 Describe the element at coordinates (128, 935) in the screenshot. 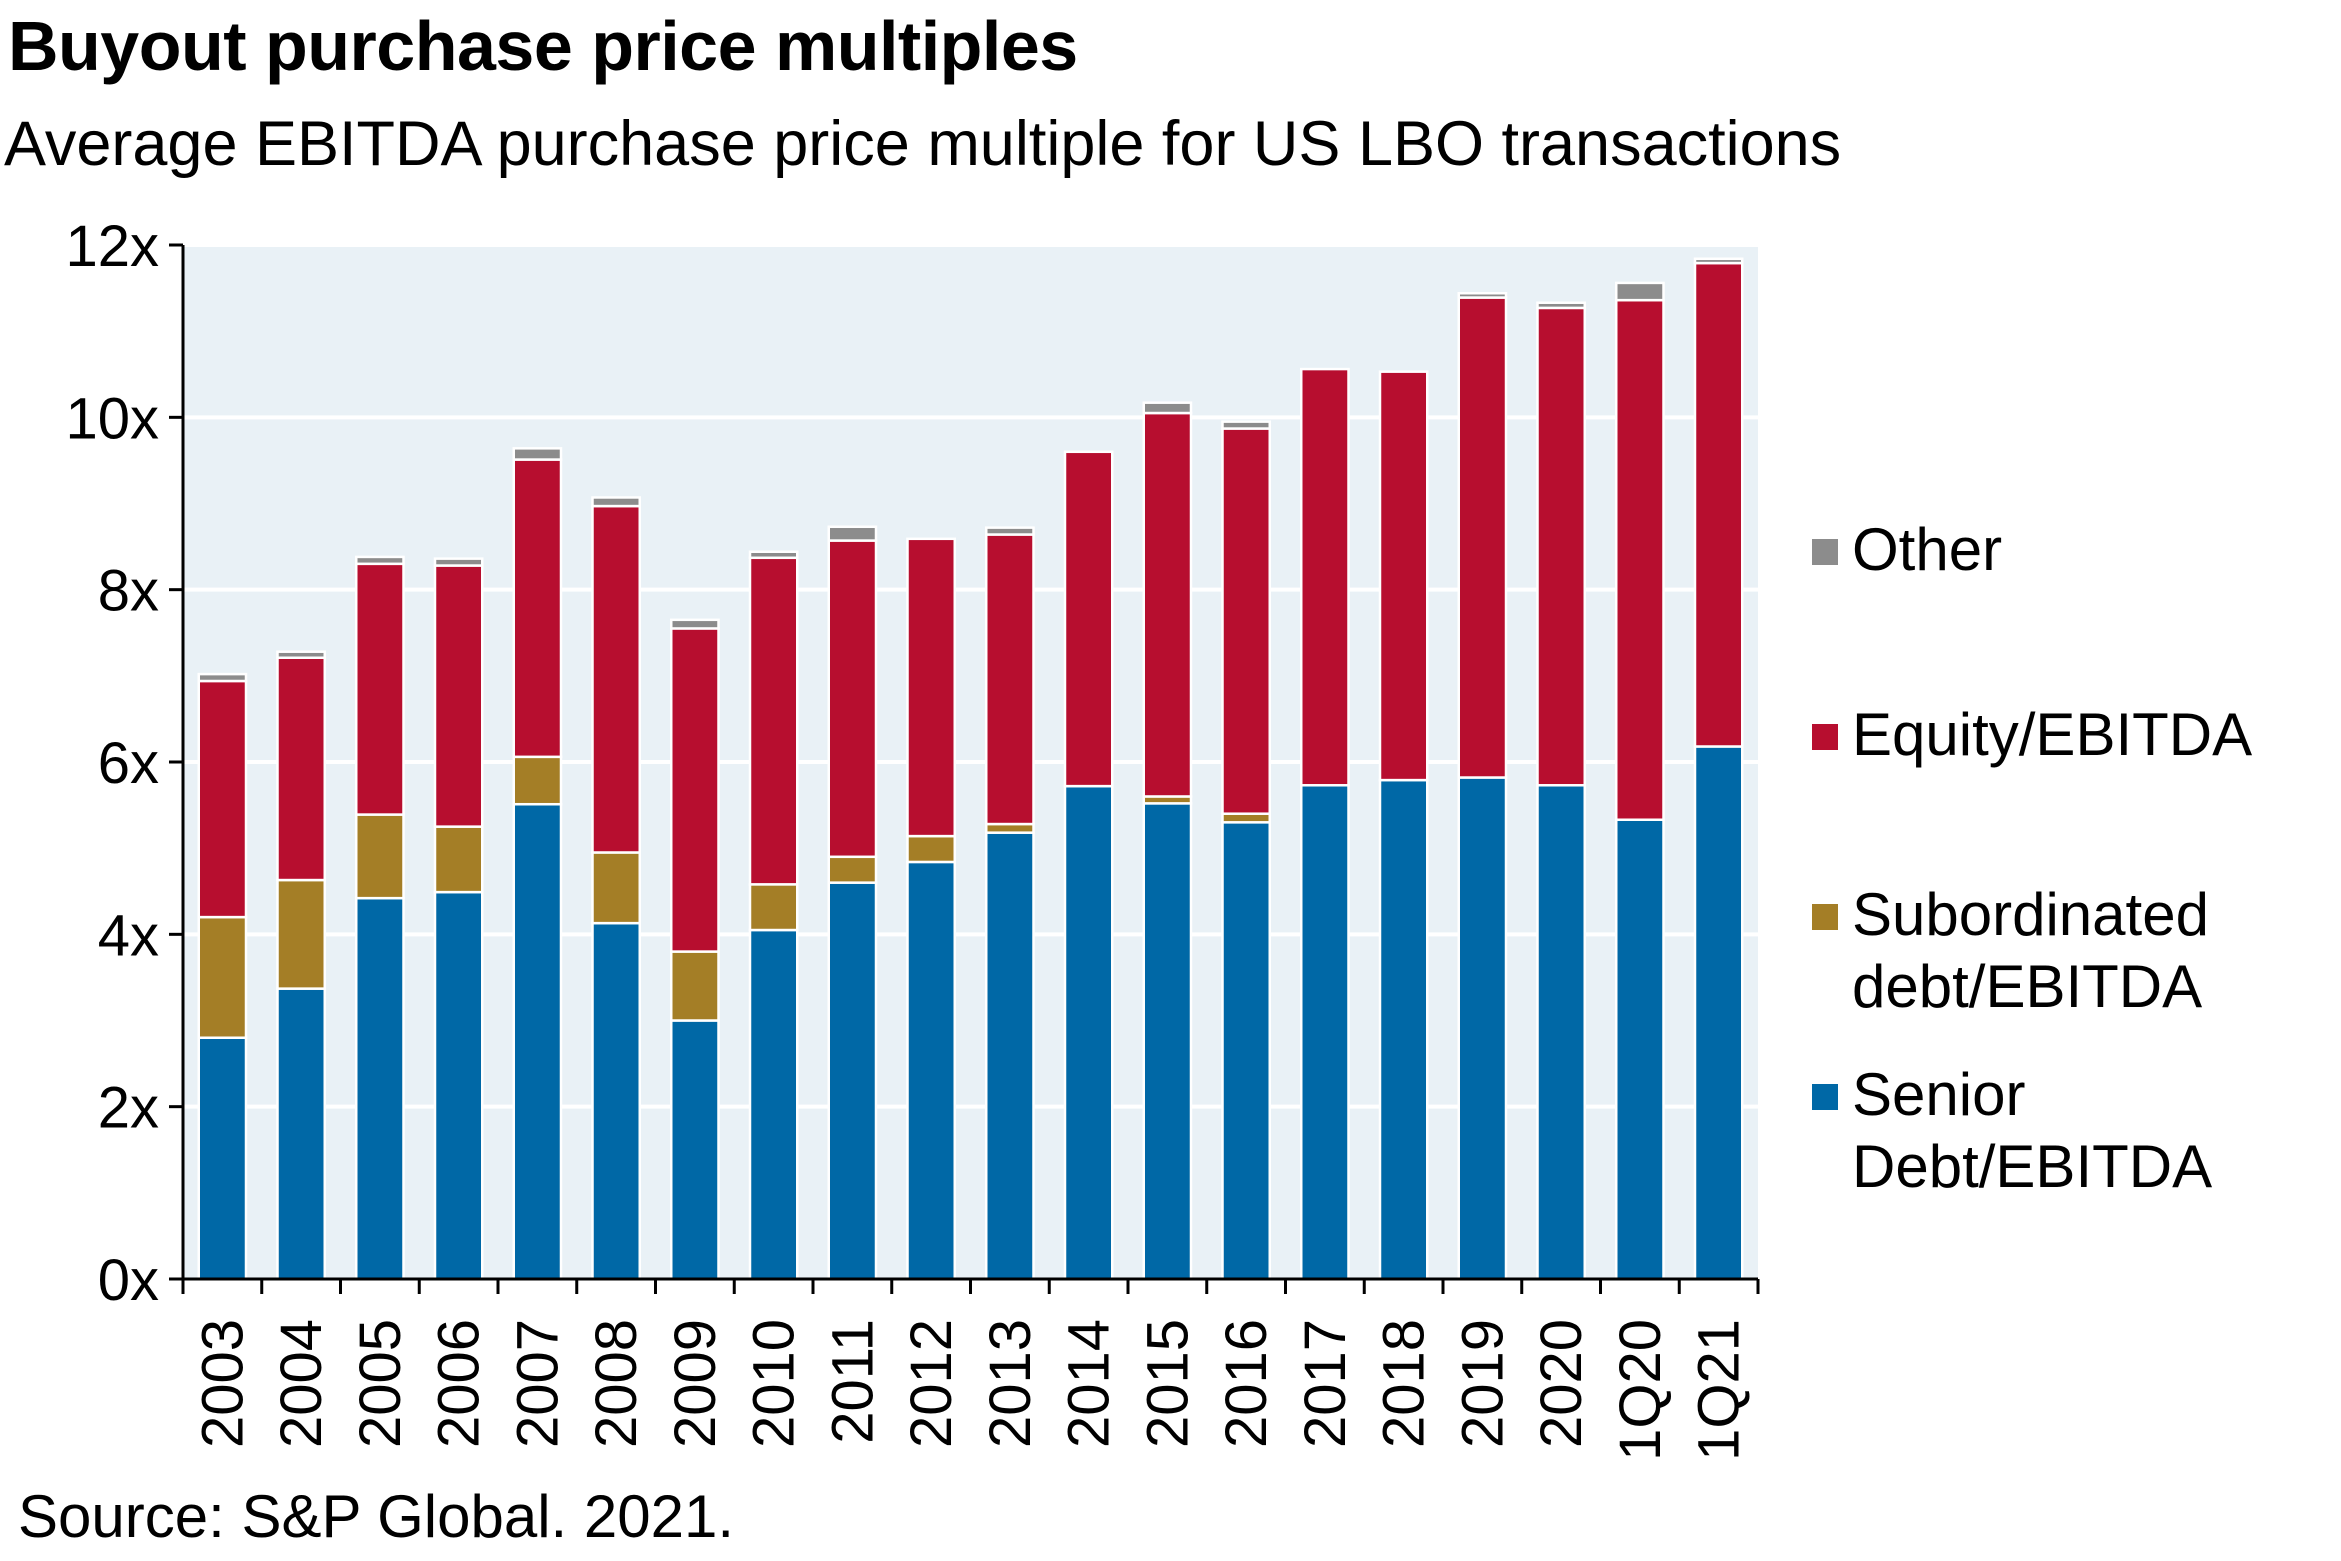

I see `y-tick-label: 4x` at that location.